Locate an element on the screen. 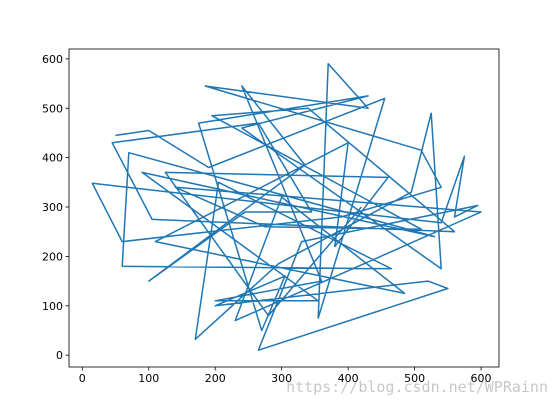 Image resolution: width=554 pixels, height=409 pixels. y-tick-label: 100 is located at coordinates (52, 306).